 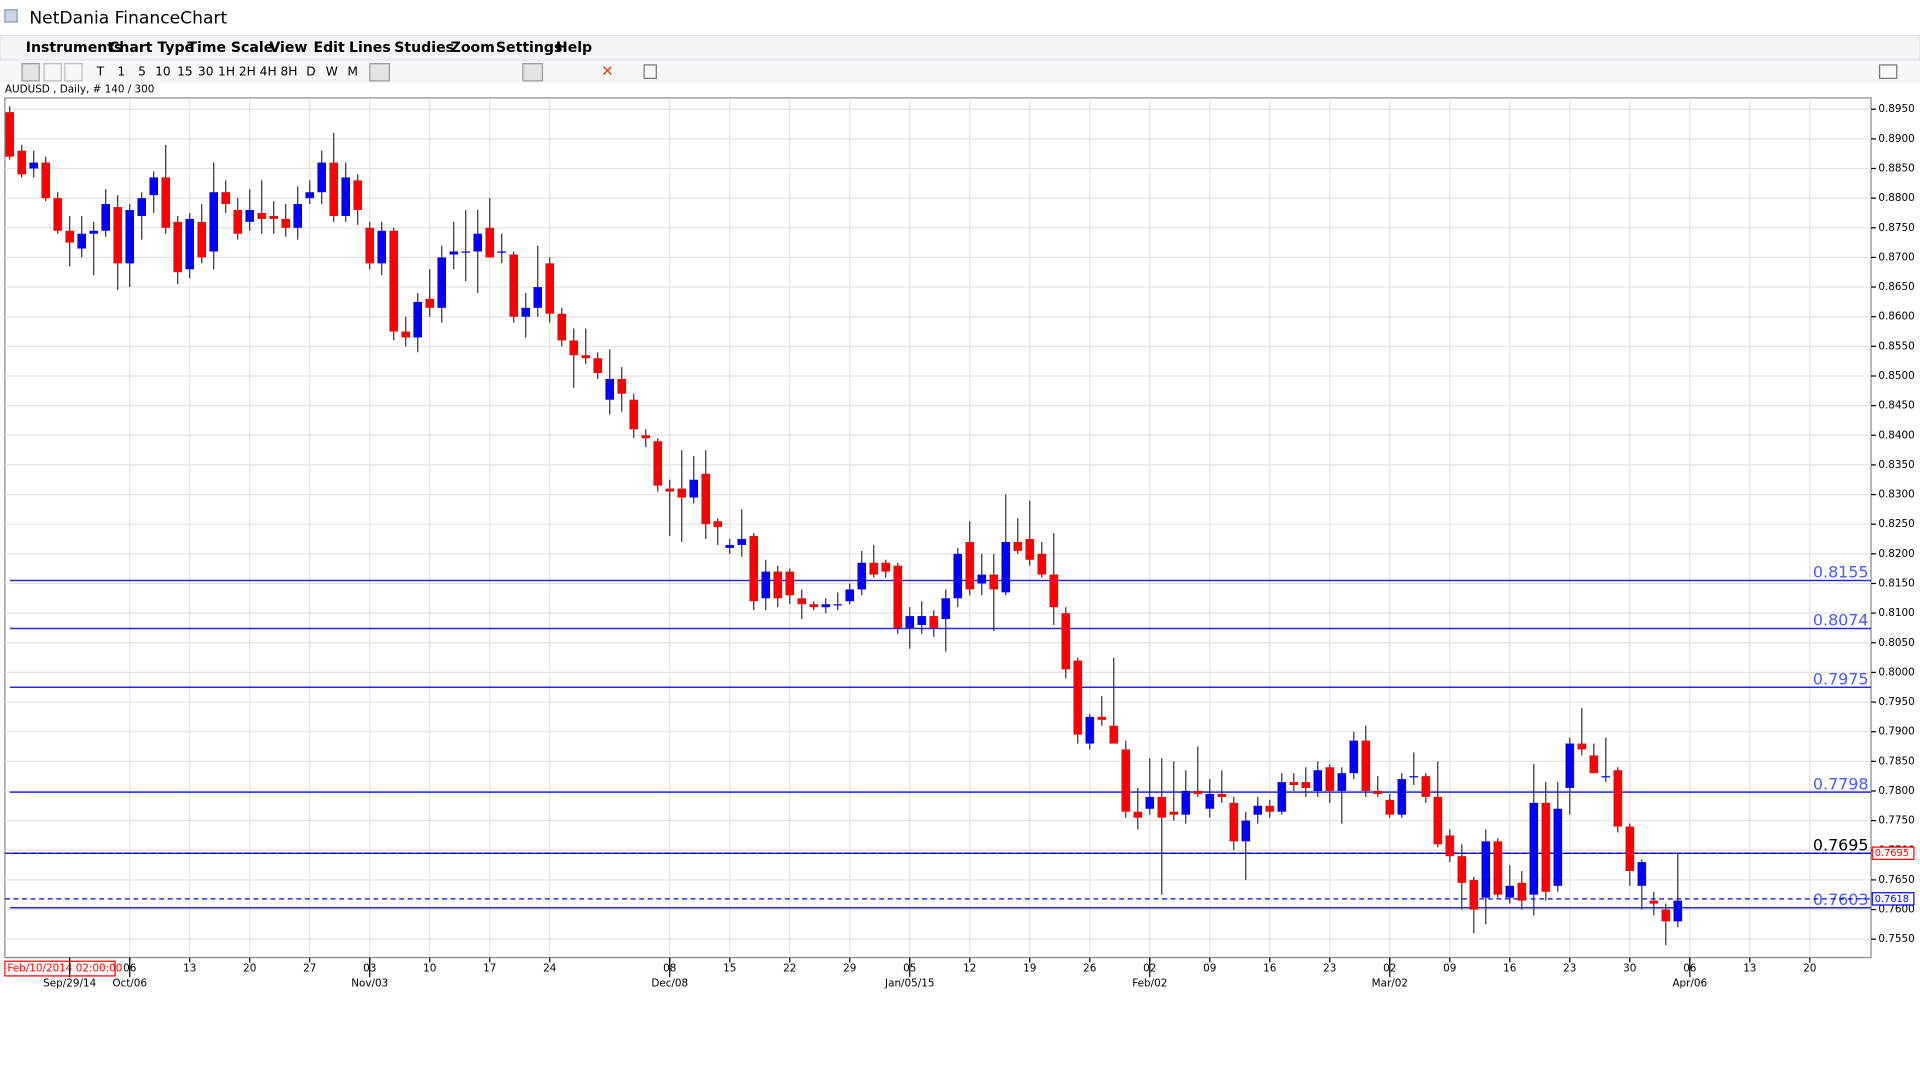 What do you see at coordinates (1896, 228) in the screenshot?
I see `y-tick-label: 0.8750` at bounding box center [1896, 228].